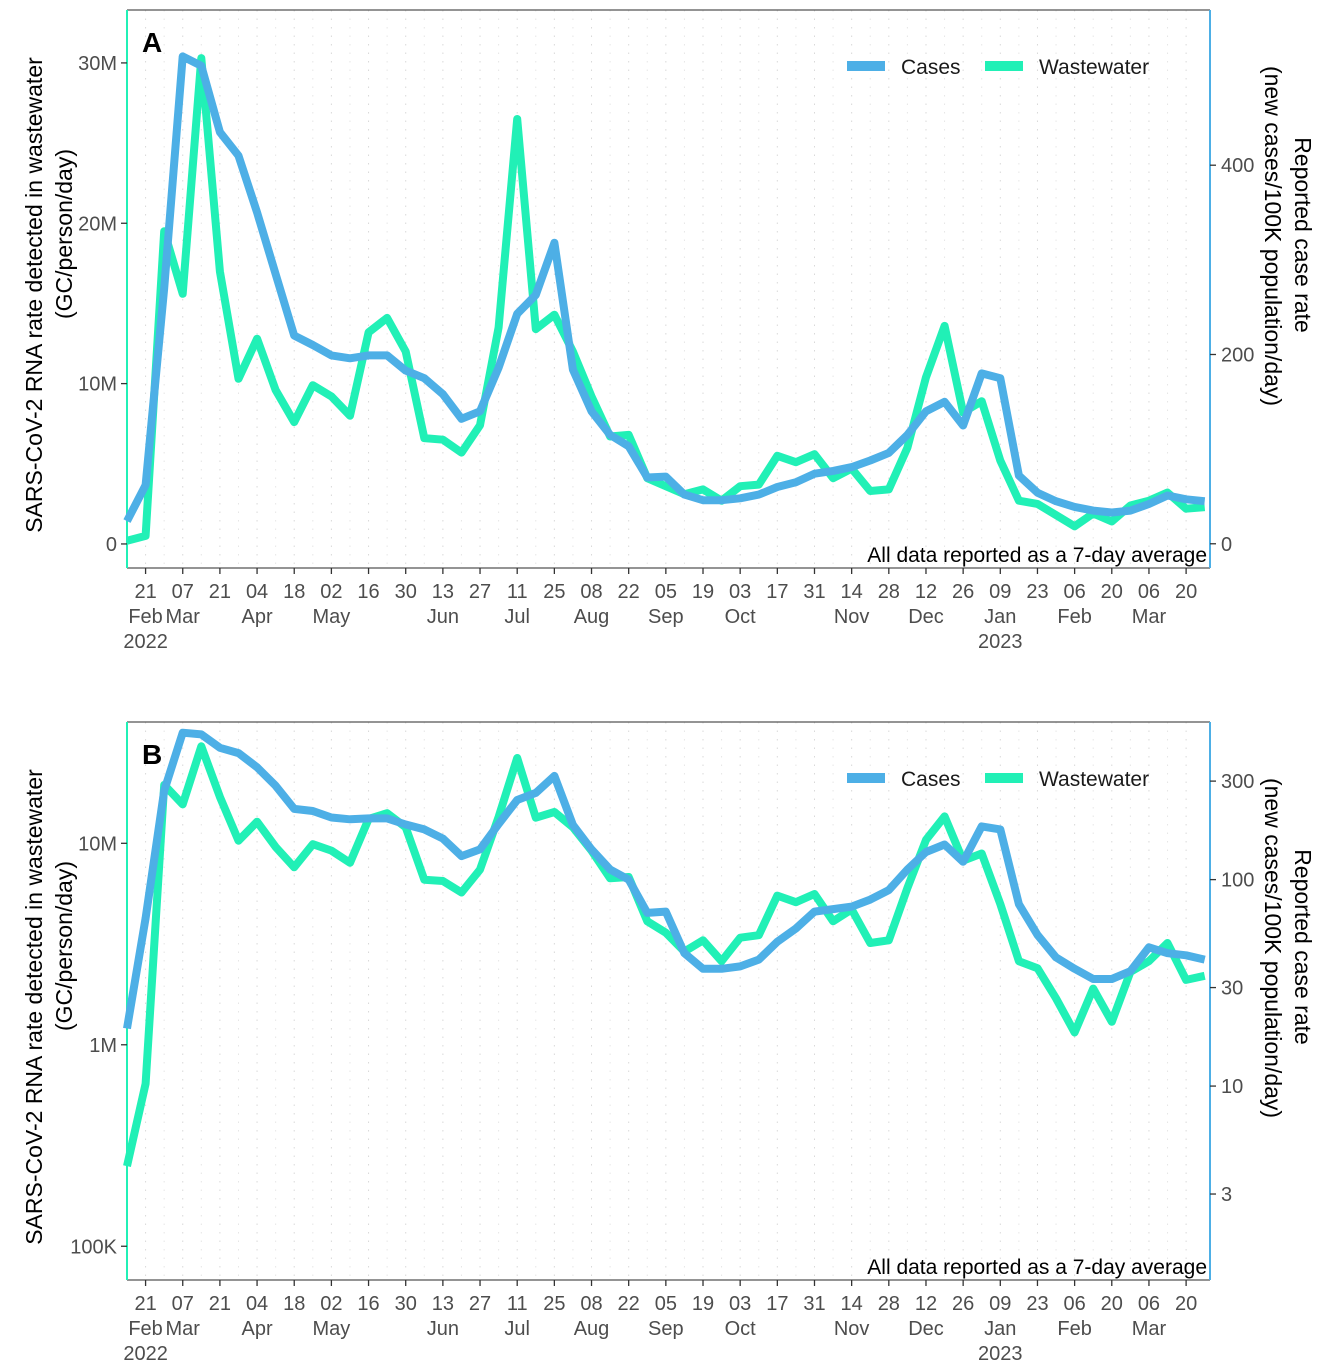  What do you see at coordinates (852, 1304) in the screenshot?
I see `x-tick-label: 14` at bounding box center [852, 1304].